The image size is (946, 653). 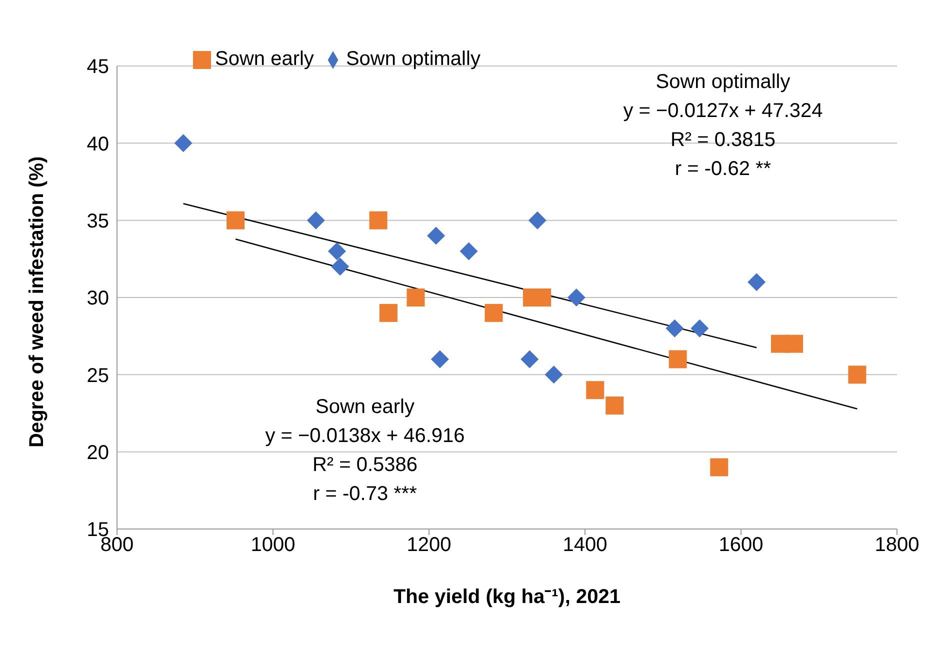 What do you see at coordinates (585, 545) in the screenshot?
I see `x-tick-label: 1400` at bounding box center [585, 545].